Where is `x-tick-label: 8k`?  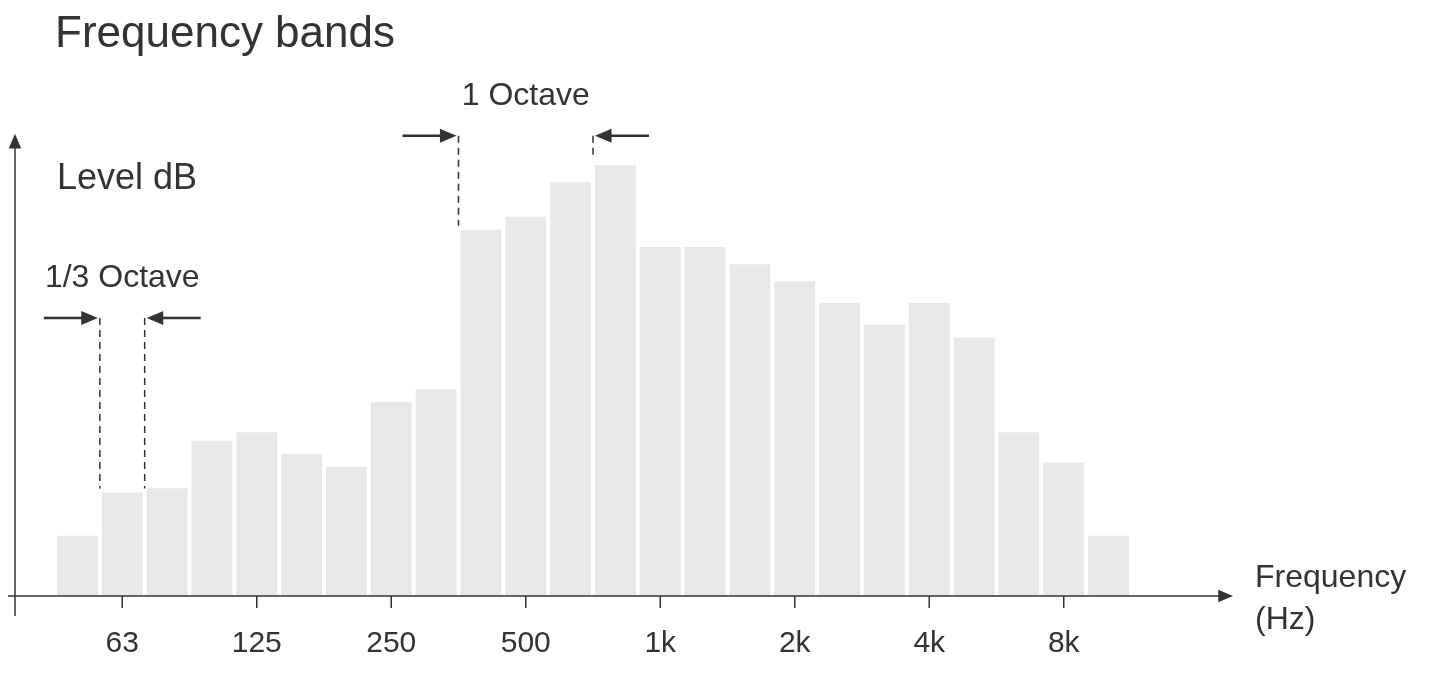
x-tick-label: 8k is located at coordinates (1064, 642).